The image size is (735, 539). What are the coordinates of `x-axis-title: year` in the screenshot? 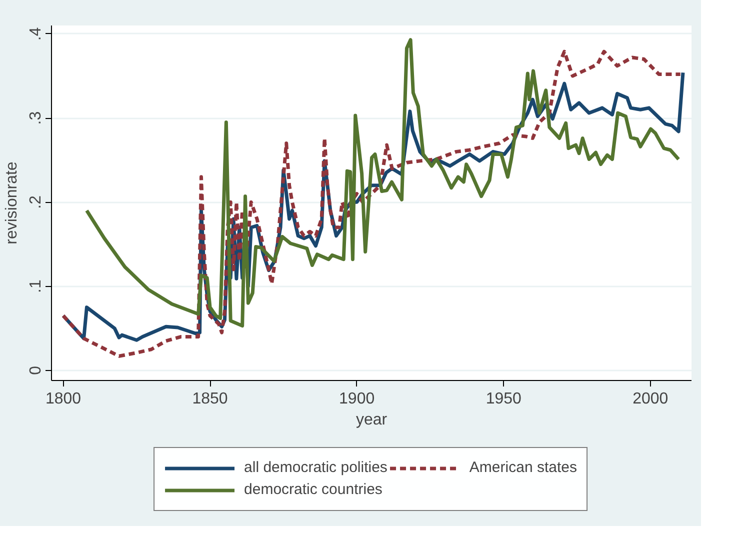 It's located at (372, 420).